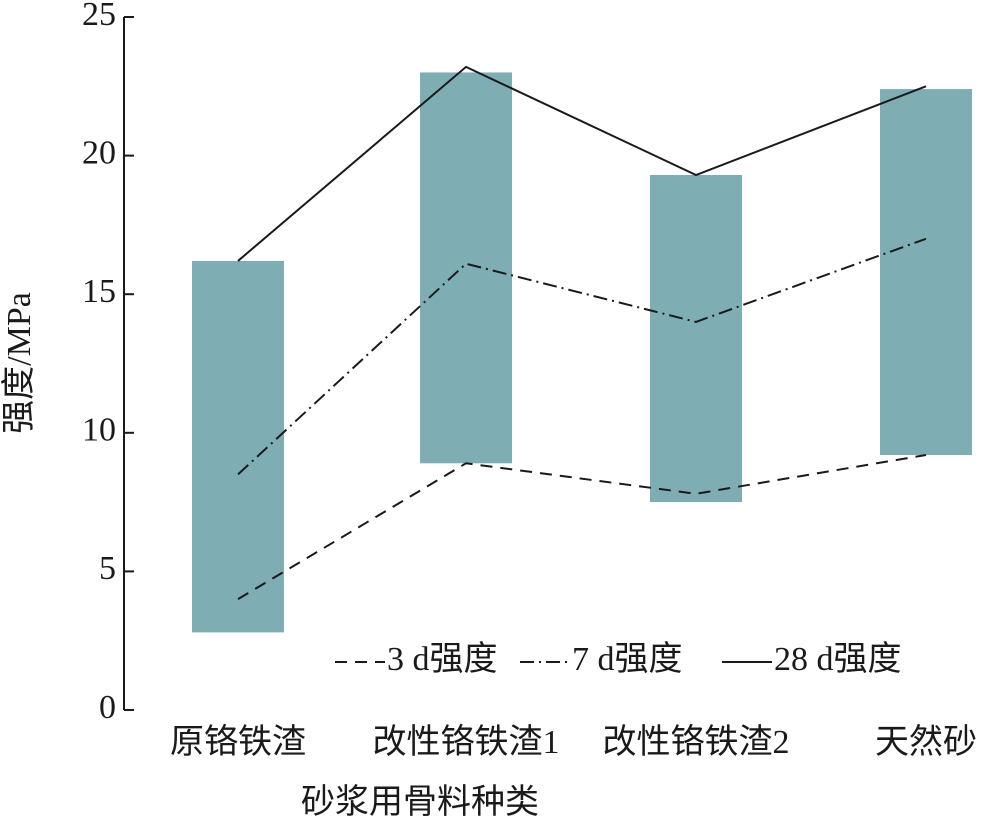  What do you see at coordinates (107, 568) in the screenshot?
I see `y-tick-label: 5` at bounding box center [107, 568].